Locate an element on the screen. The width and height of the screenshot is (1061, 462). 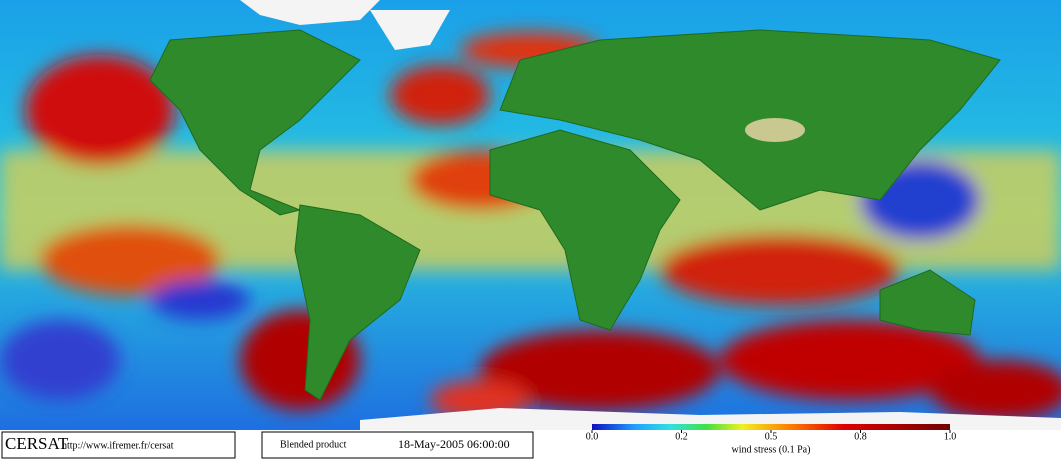
tick-label: 1.0 is located at coordinates (950, 436).